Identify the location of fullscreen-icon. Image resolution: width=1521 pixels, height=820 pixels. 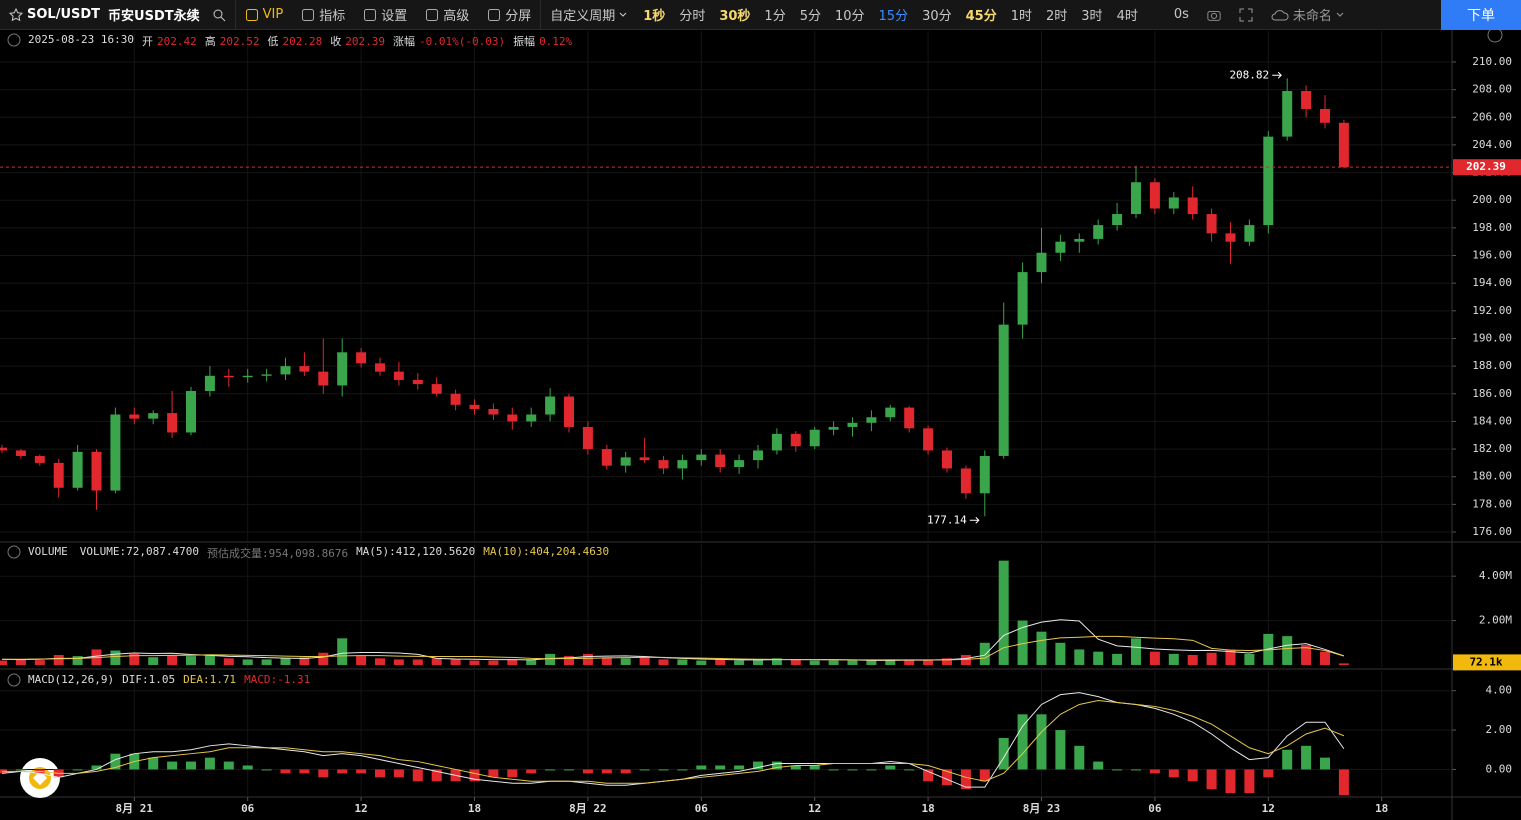
(1246, 14).